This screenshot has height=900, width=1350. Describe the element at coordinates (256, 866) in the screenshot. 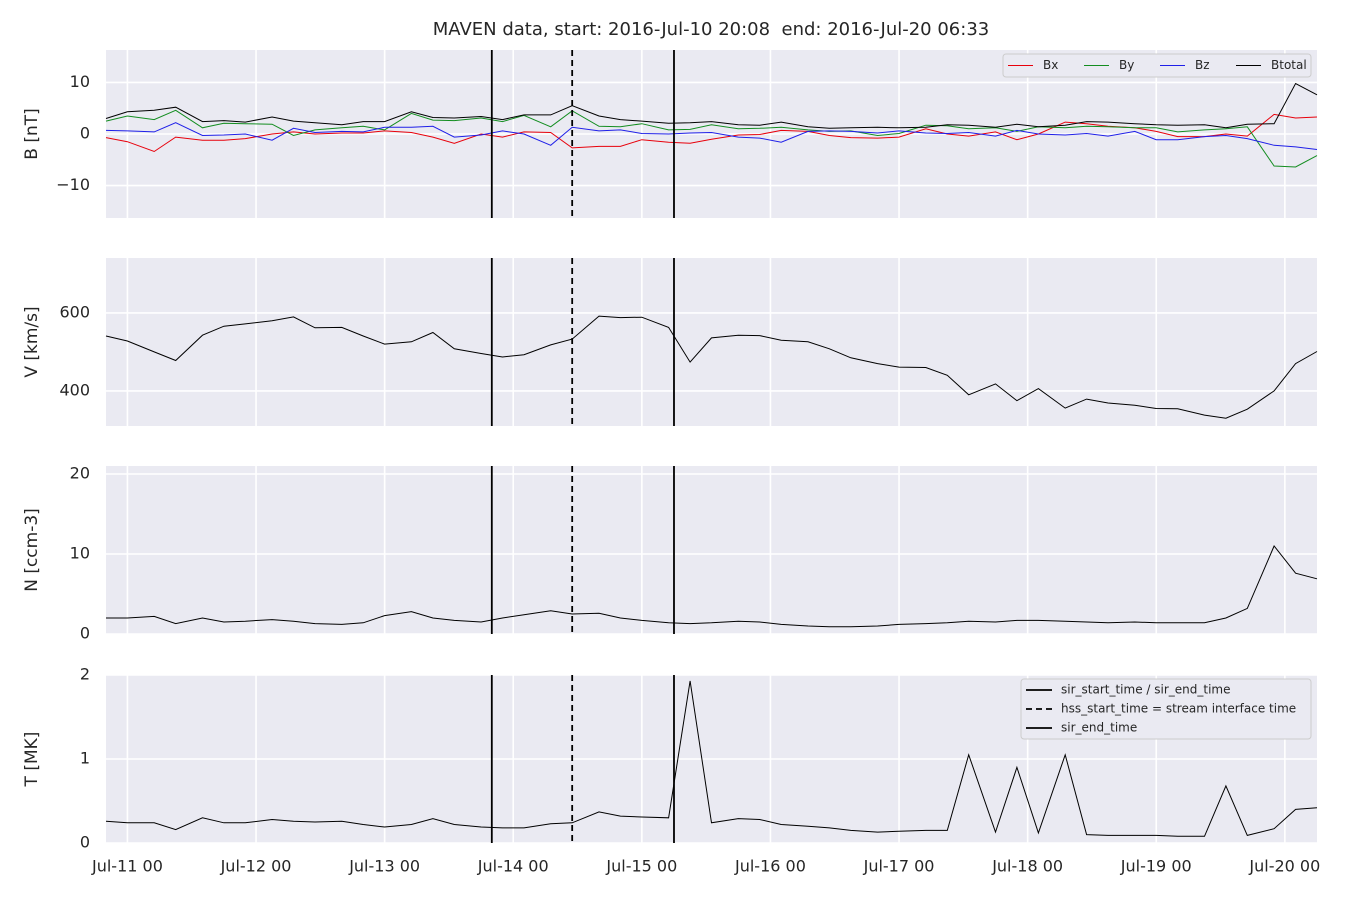

I see `x-tick-label: Jul-12 00` at that location.